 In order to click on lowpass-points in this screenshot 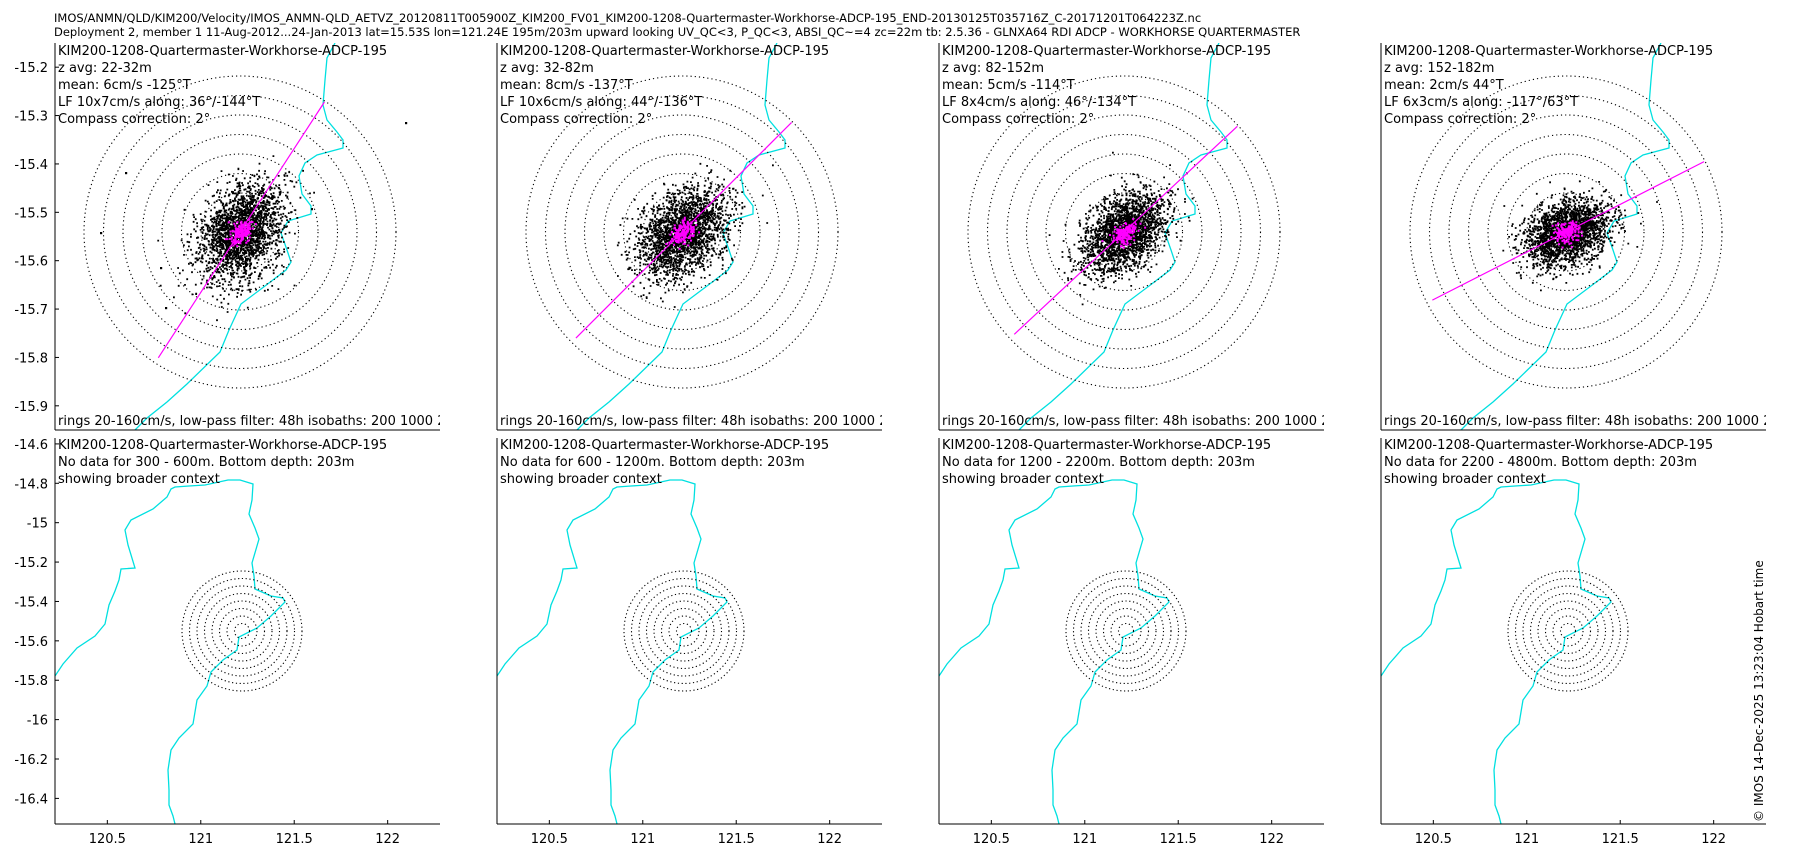, I will do `click(240, 233)`.